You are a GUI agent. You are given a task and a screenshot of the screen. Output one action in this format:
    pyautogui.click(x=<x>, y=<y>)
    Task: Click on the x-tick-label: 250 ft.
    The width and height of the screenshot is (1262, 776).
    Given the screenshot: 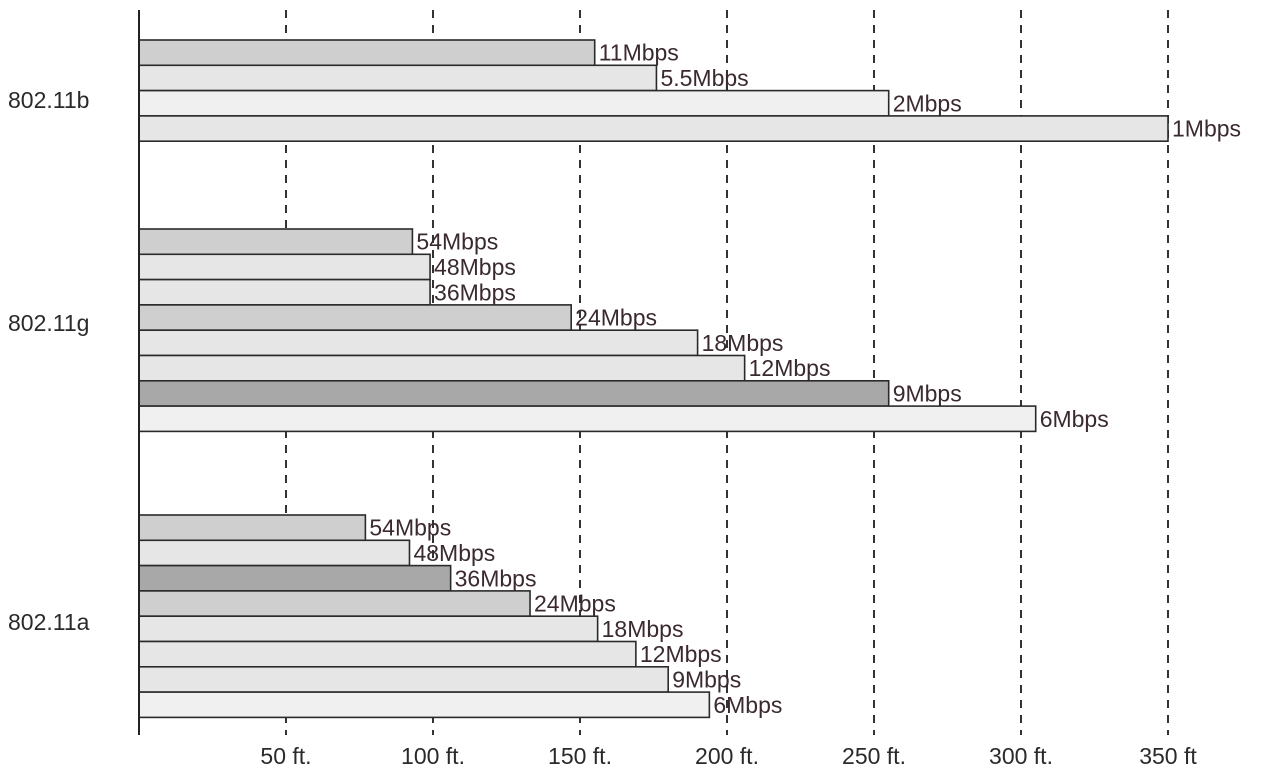 What is the action you would take?
    pyautogui.click(x=874, y=756)
    